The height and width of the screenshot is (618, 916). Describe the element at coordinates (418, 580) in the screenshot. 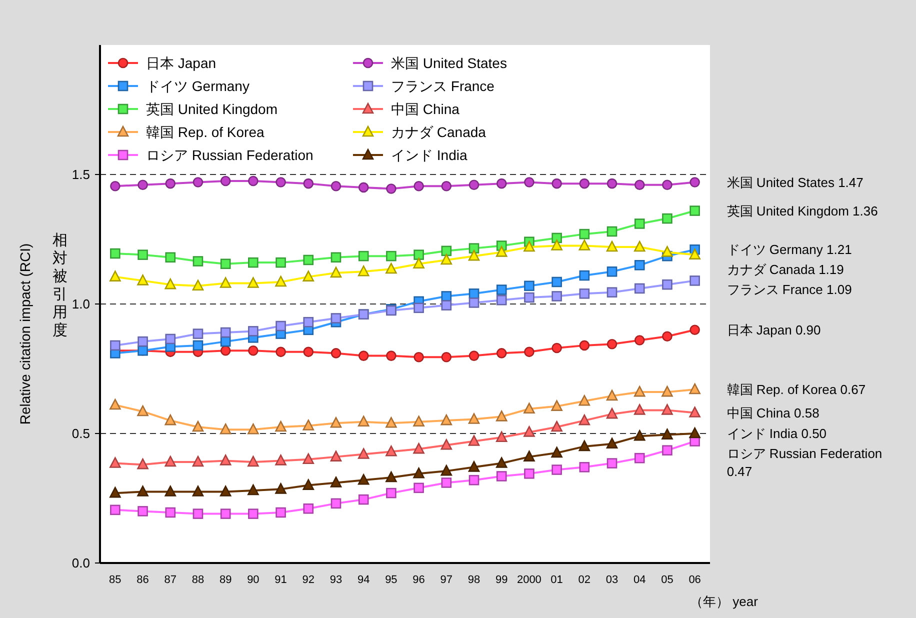

I see `x-tick-label: 96` at that location.